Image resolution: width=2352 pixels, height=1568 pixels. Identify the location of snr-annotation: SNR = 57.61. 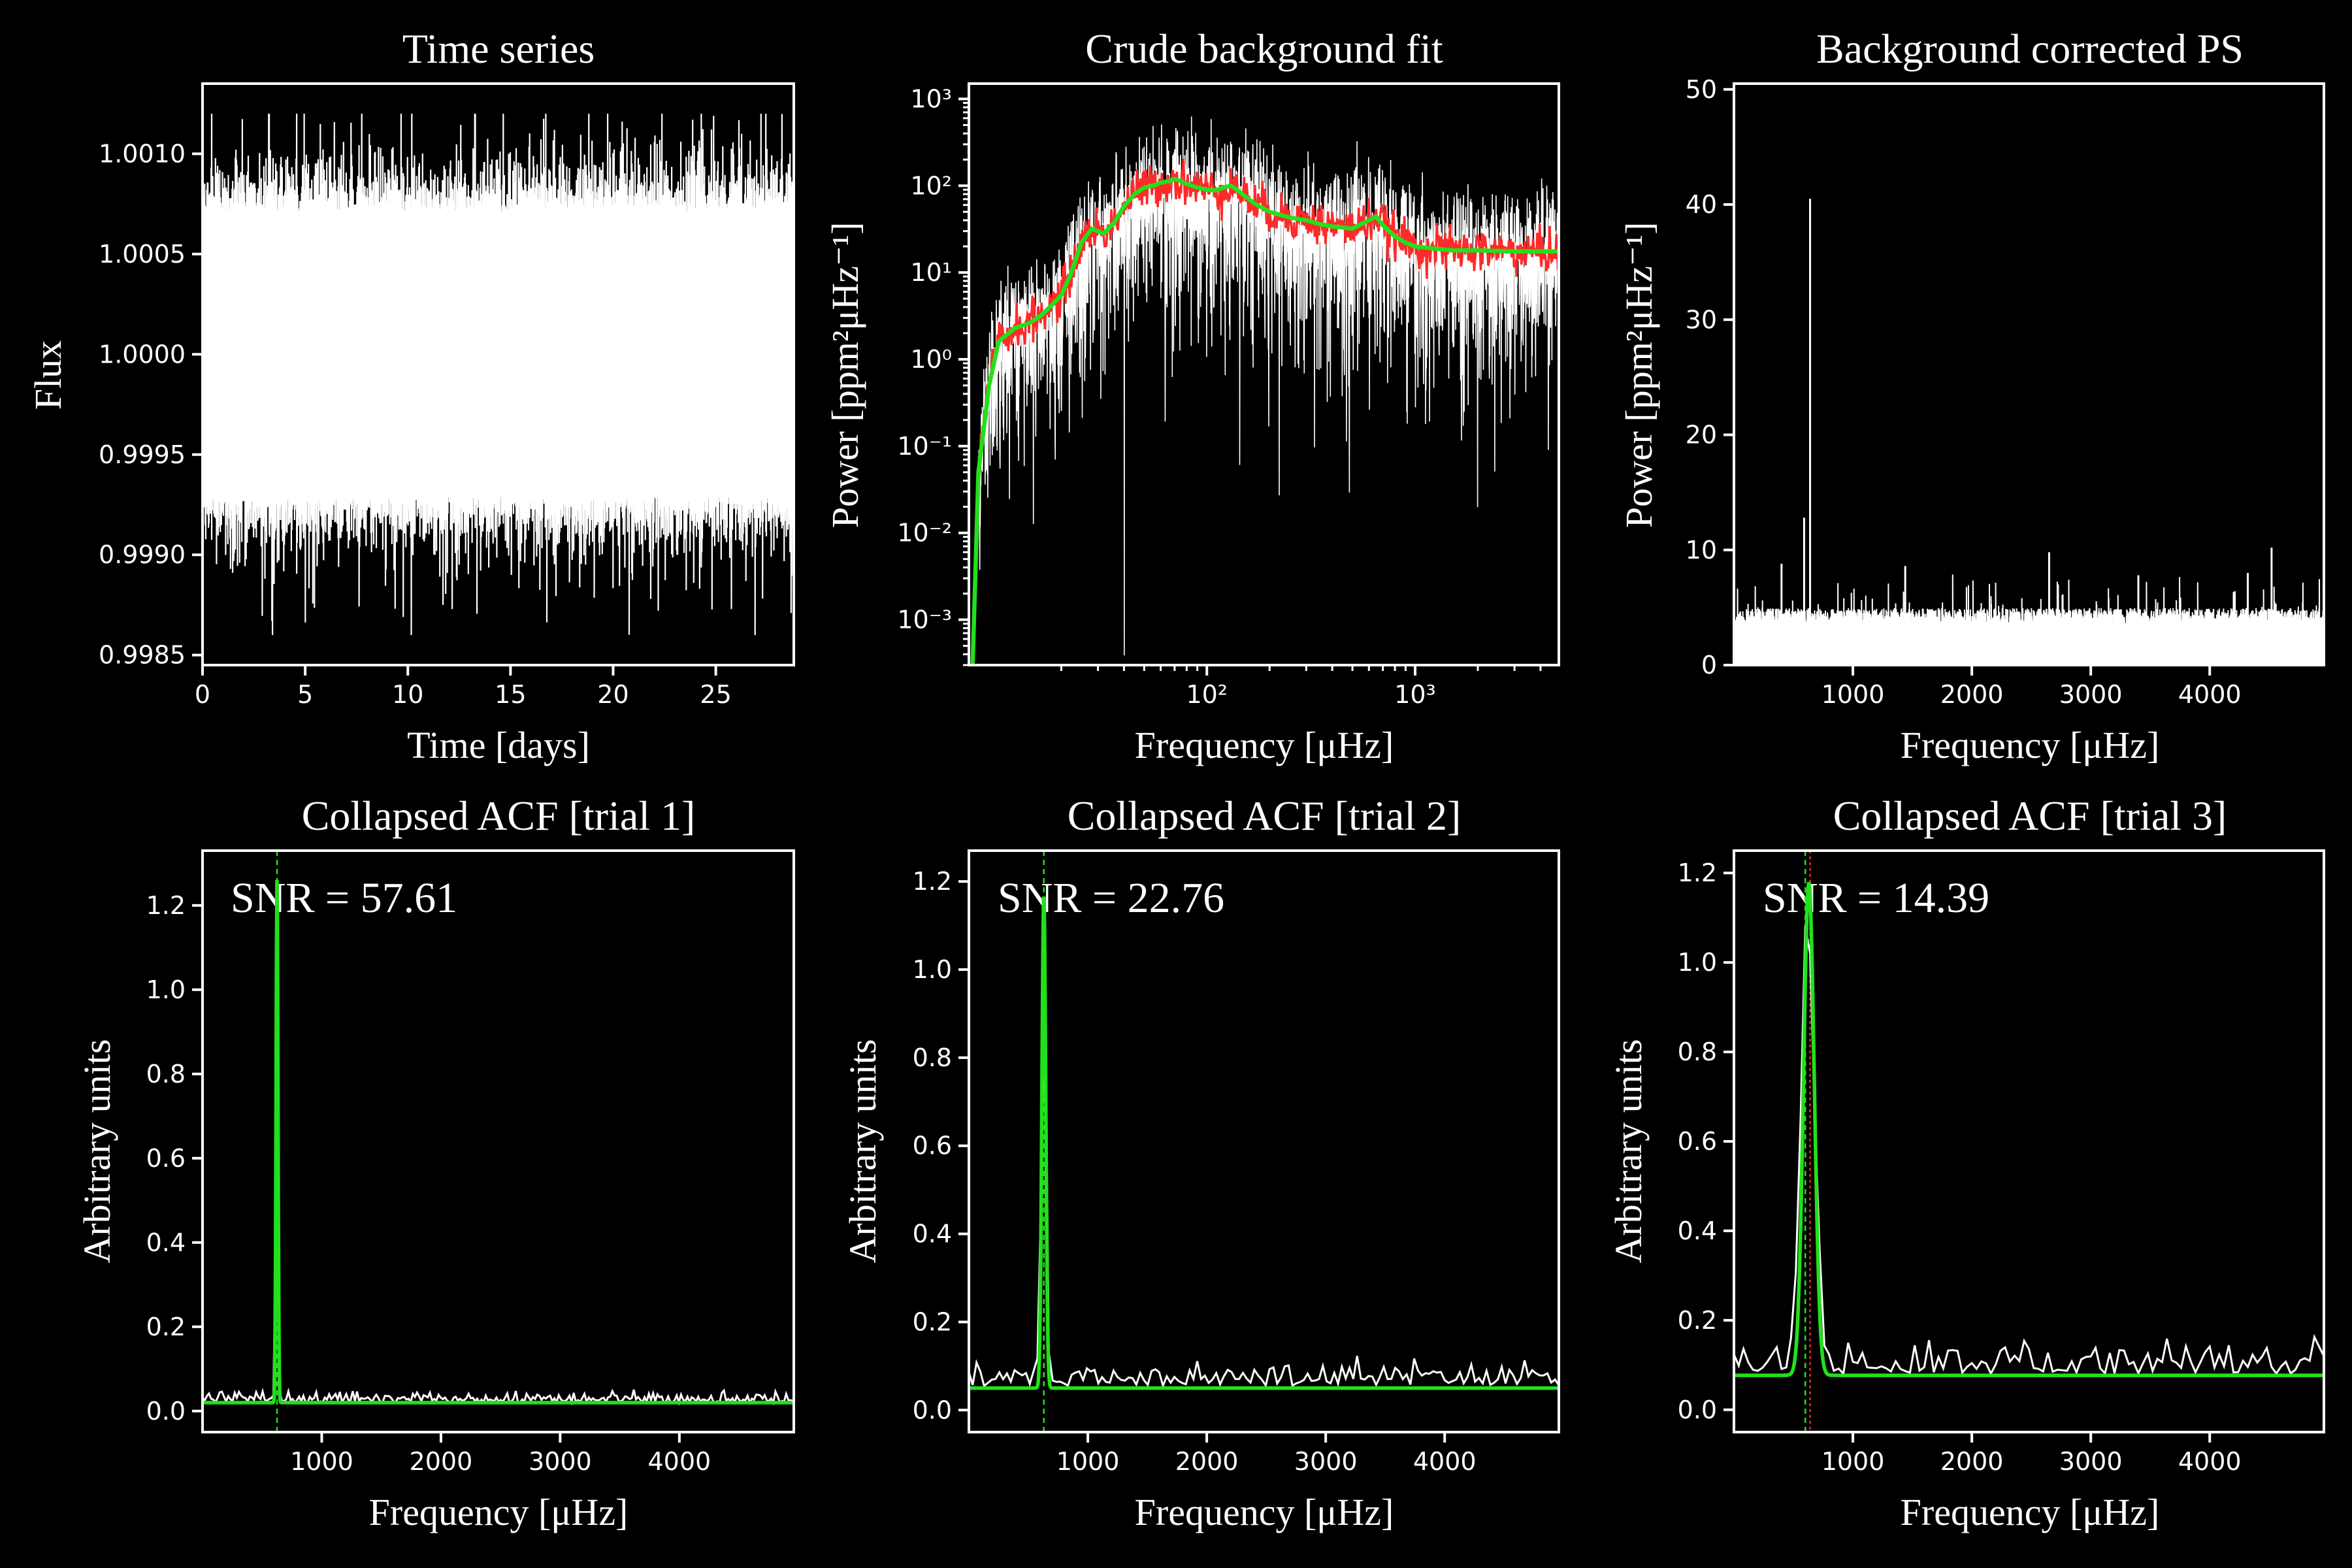
(344, 898).